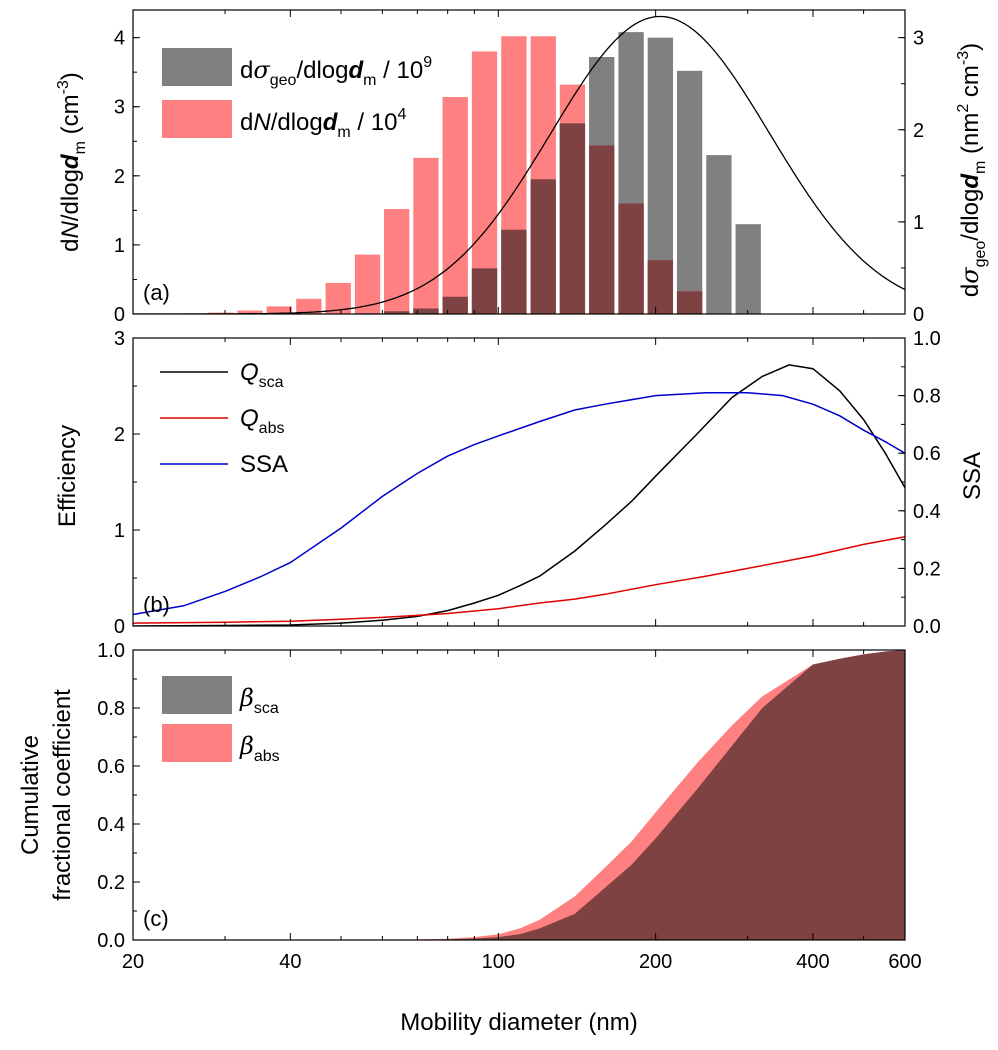 The image size is (998, 1050). I want to click on legend-swatch-beta-abs, so click(197, 743).